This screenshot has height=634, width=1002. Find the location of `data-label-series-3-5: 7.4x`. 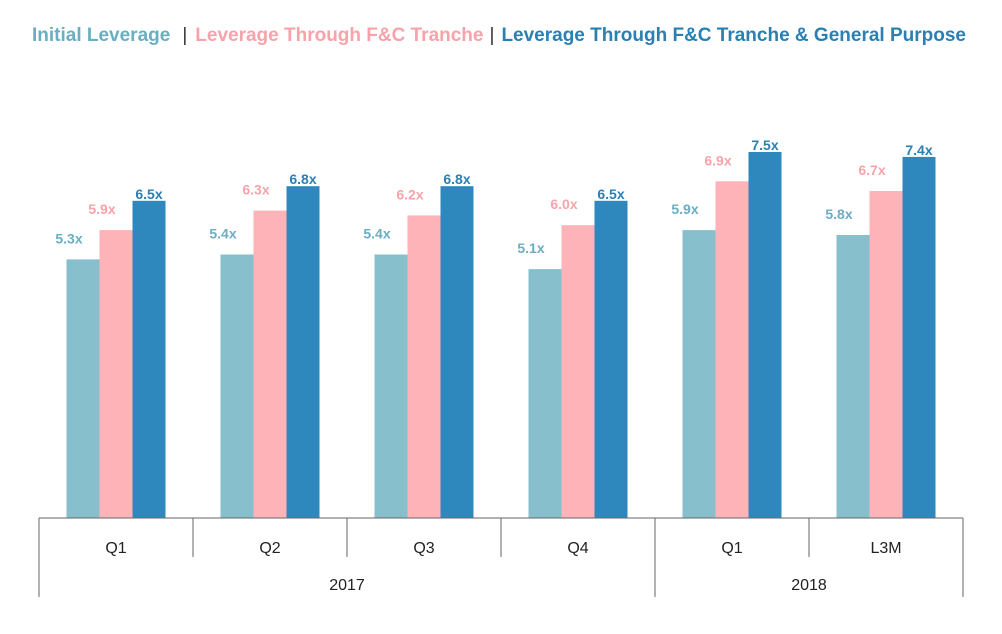

data-label-series-3-5: 7.4x is located at coordinates (918, 150).